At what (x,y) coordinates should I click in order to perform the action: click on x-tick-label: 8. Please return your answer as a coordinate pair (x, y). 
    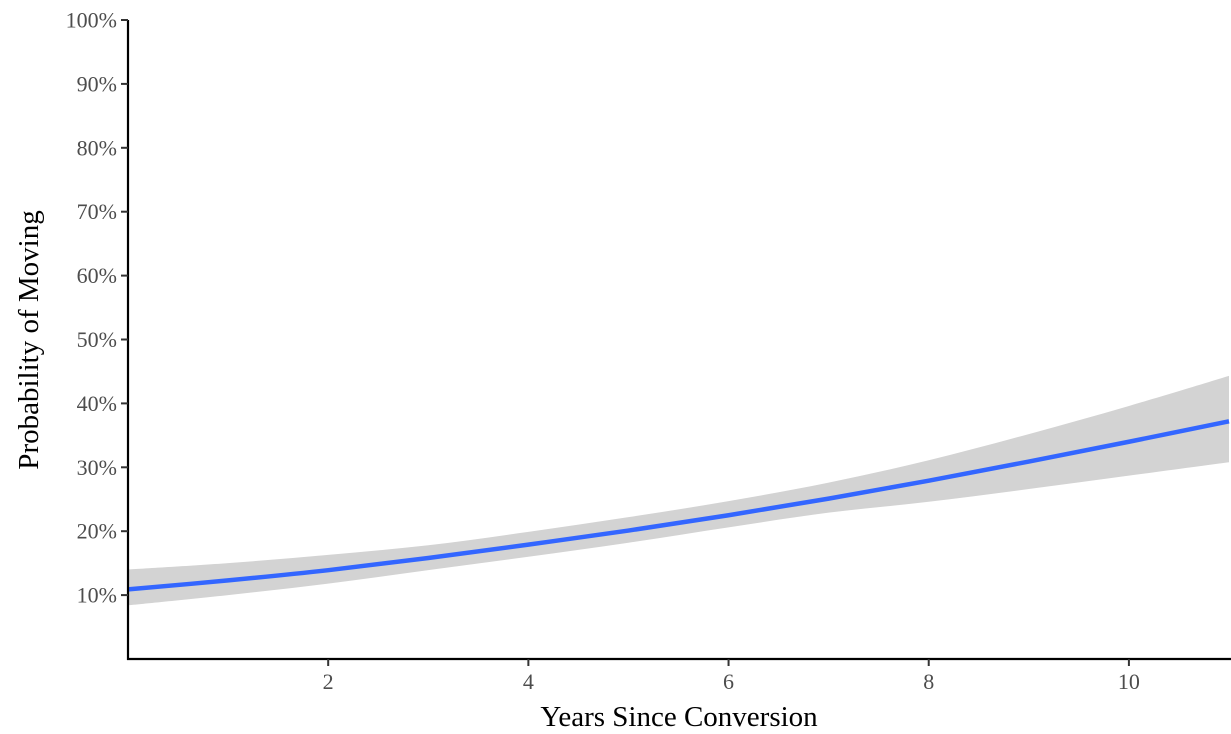
    Looking at the image, I should click on (928, 681).